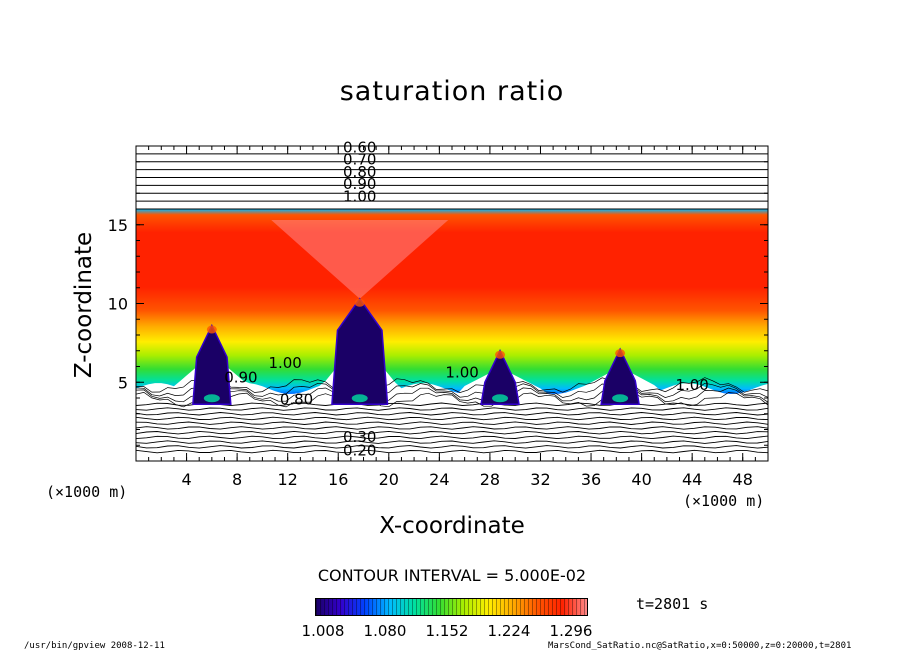 This screenshot has height=654, width=904. What do you see at coordinates (323, 631) in the screenshot?
I see `colorbar-tick-label: 1.008` at bounding box center [323, 631].